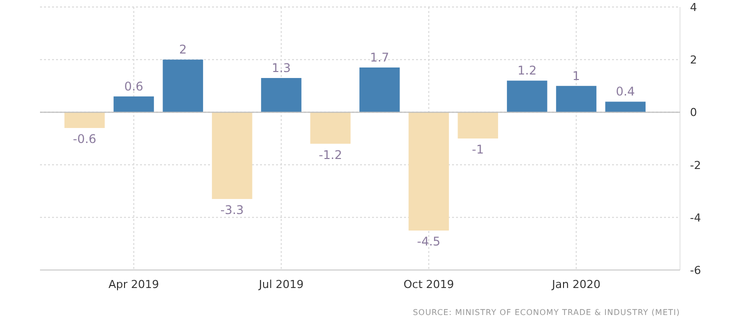  What do you see at coordinates (428, 284) in the screenshot?
I see `x-tick-label: Oct 2019` at bounding box center [428, 284].